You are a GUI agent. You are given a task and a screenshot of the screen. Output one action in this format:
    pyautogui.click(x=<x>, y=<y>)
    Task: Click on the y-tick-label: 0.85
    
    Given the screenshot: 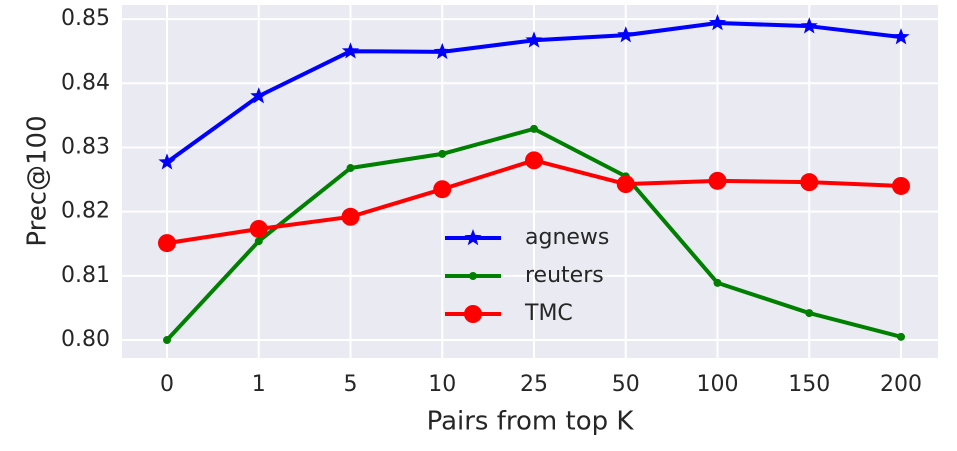 What is the action you would take?
    pyautogui.click(x=85, y=18)
    